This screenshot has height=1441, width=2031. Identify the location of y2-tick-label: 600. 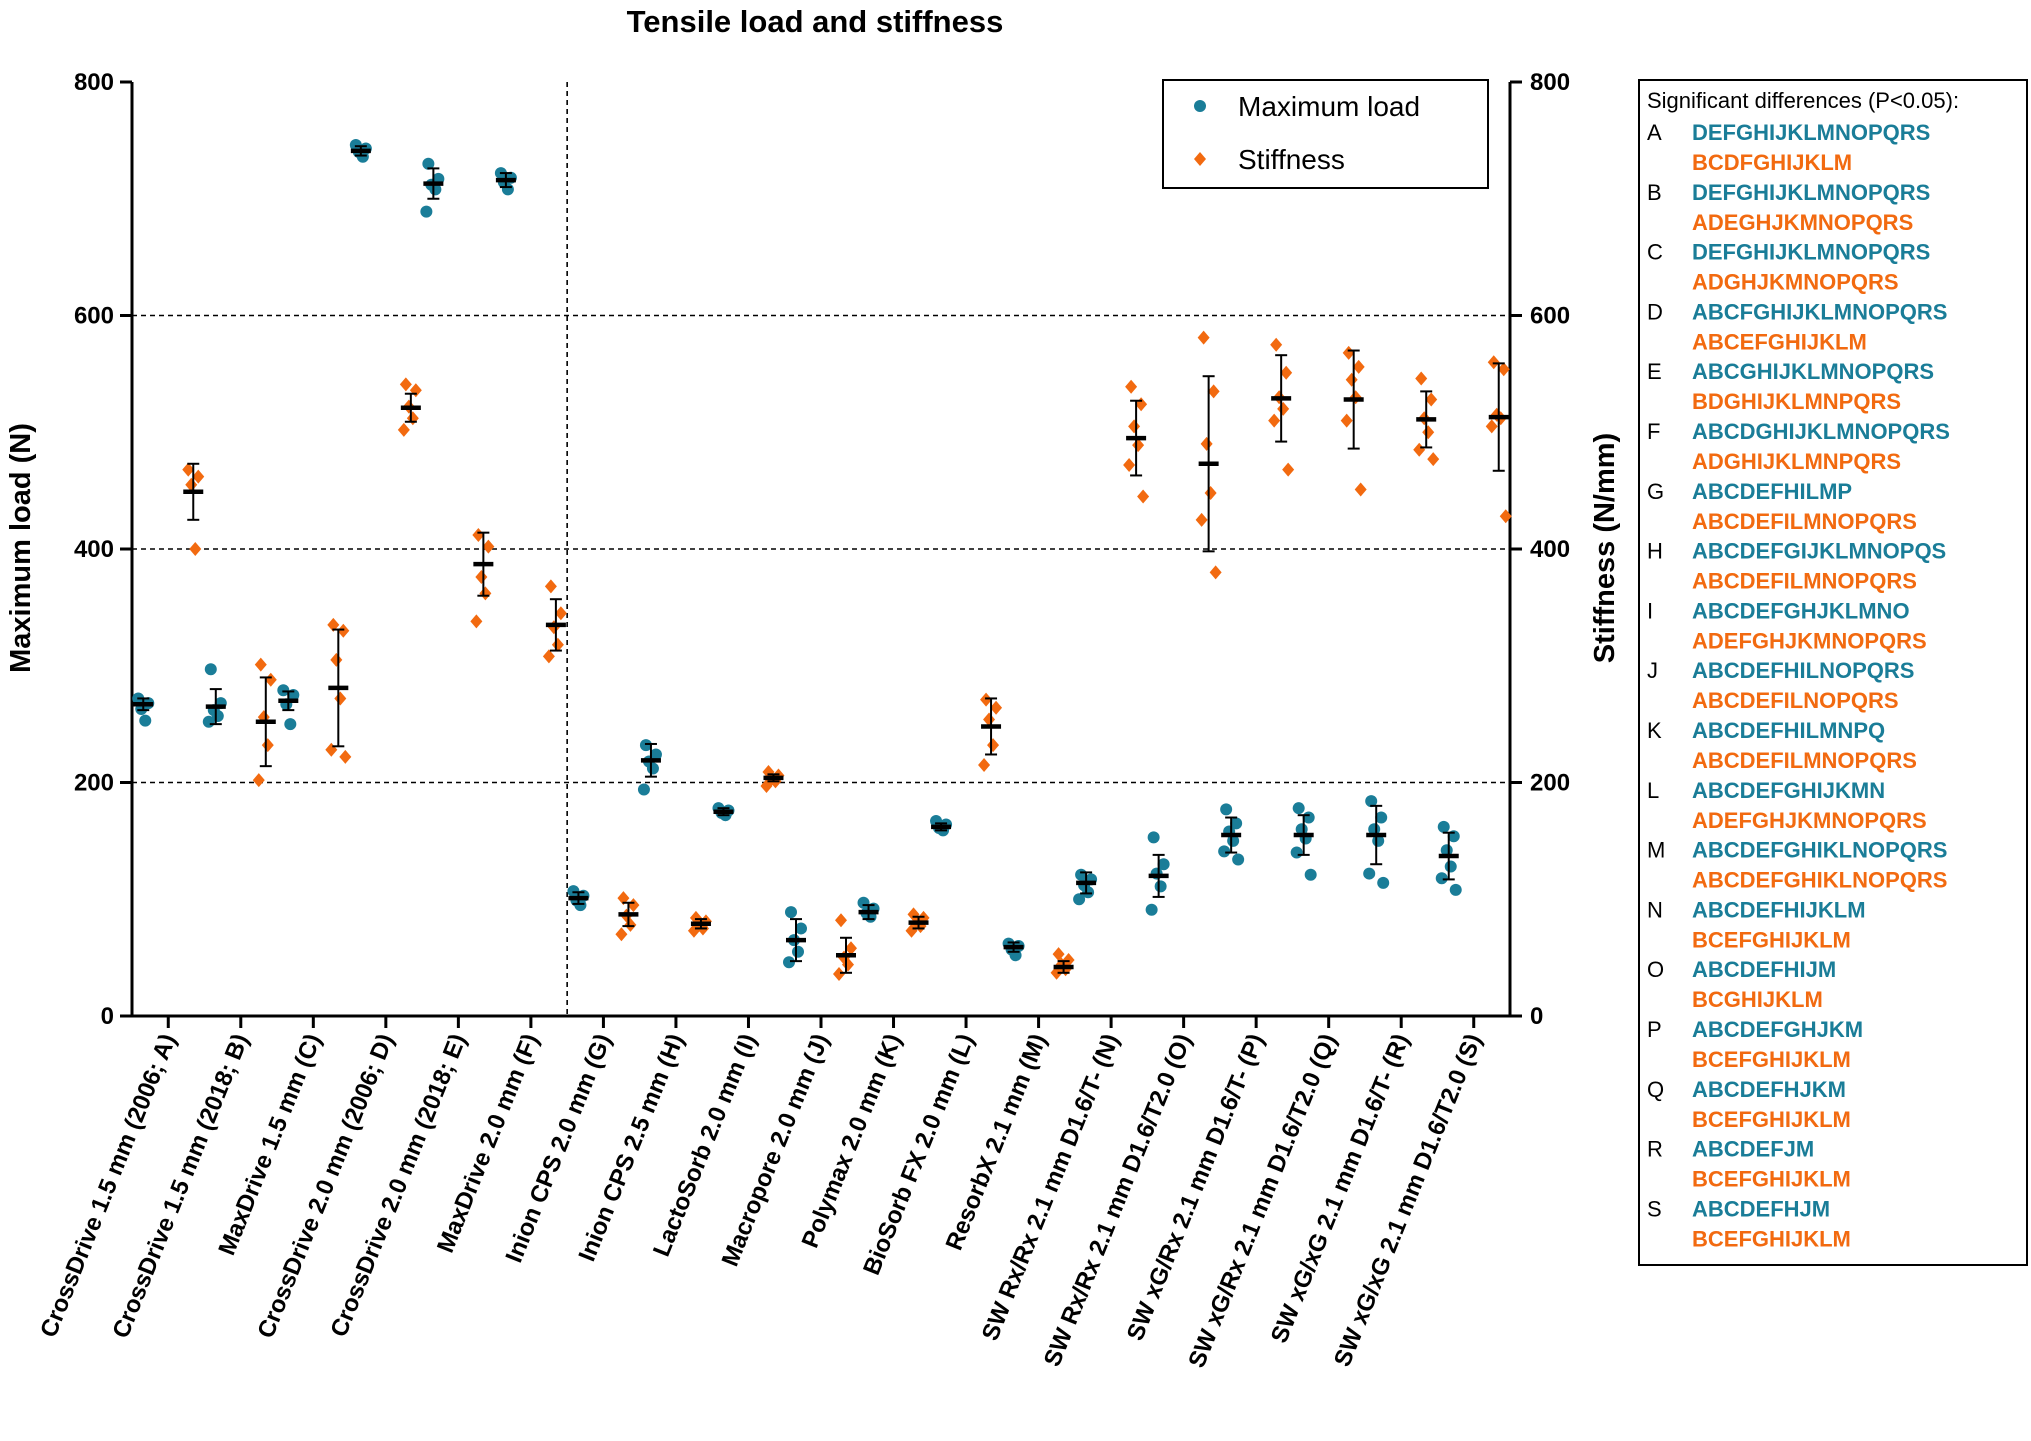
(1550, 316).